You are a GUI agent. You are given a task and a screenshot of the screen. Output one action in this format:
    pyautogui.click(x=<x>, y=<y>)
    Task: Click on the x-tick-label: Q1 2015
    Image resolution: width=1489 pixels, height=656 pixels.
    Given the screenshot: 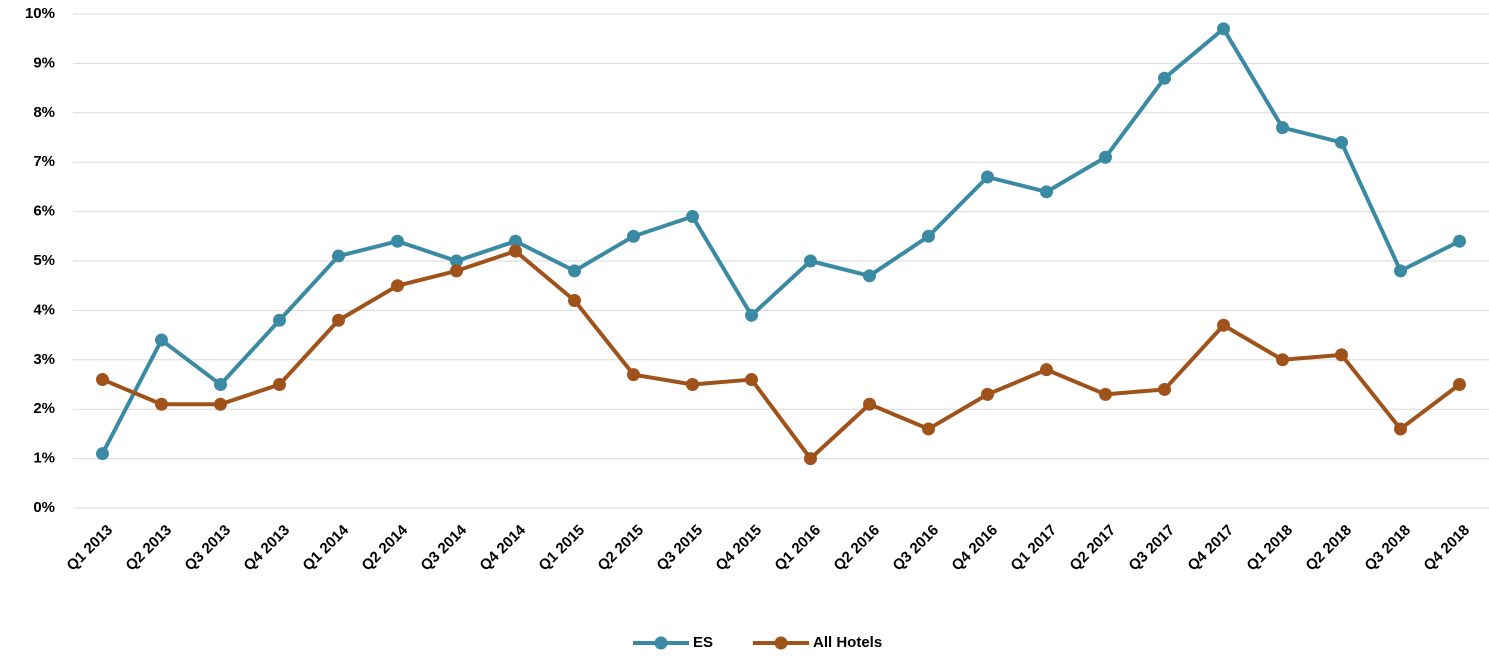 What is the action you would take?
    pyautogui.click(x=561, y=548)
    